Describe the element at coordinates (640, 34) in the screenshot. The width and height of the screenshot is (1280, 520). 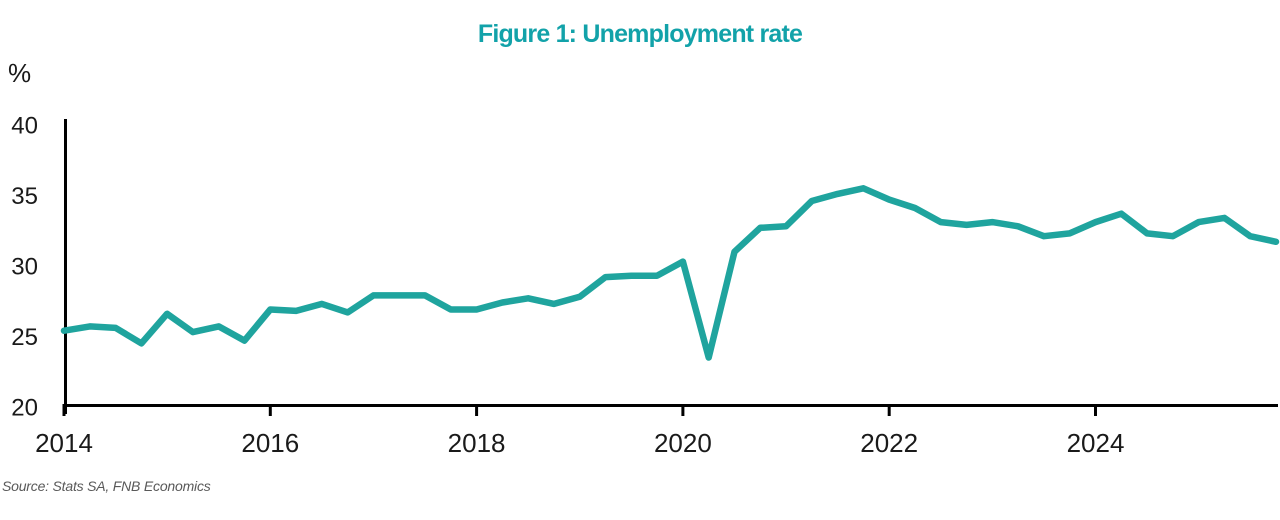
I see `chart-title: Figure 1: Unemployment rate` at that location.